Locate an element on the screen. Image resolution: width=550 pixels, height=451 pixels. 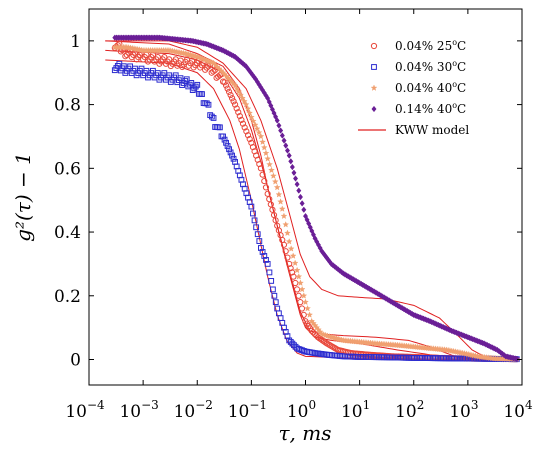
y-tick-label: 0.4 is located at coordinates (67, 233).